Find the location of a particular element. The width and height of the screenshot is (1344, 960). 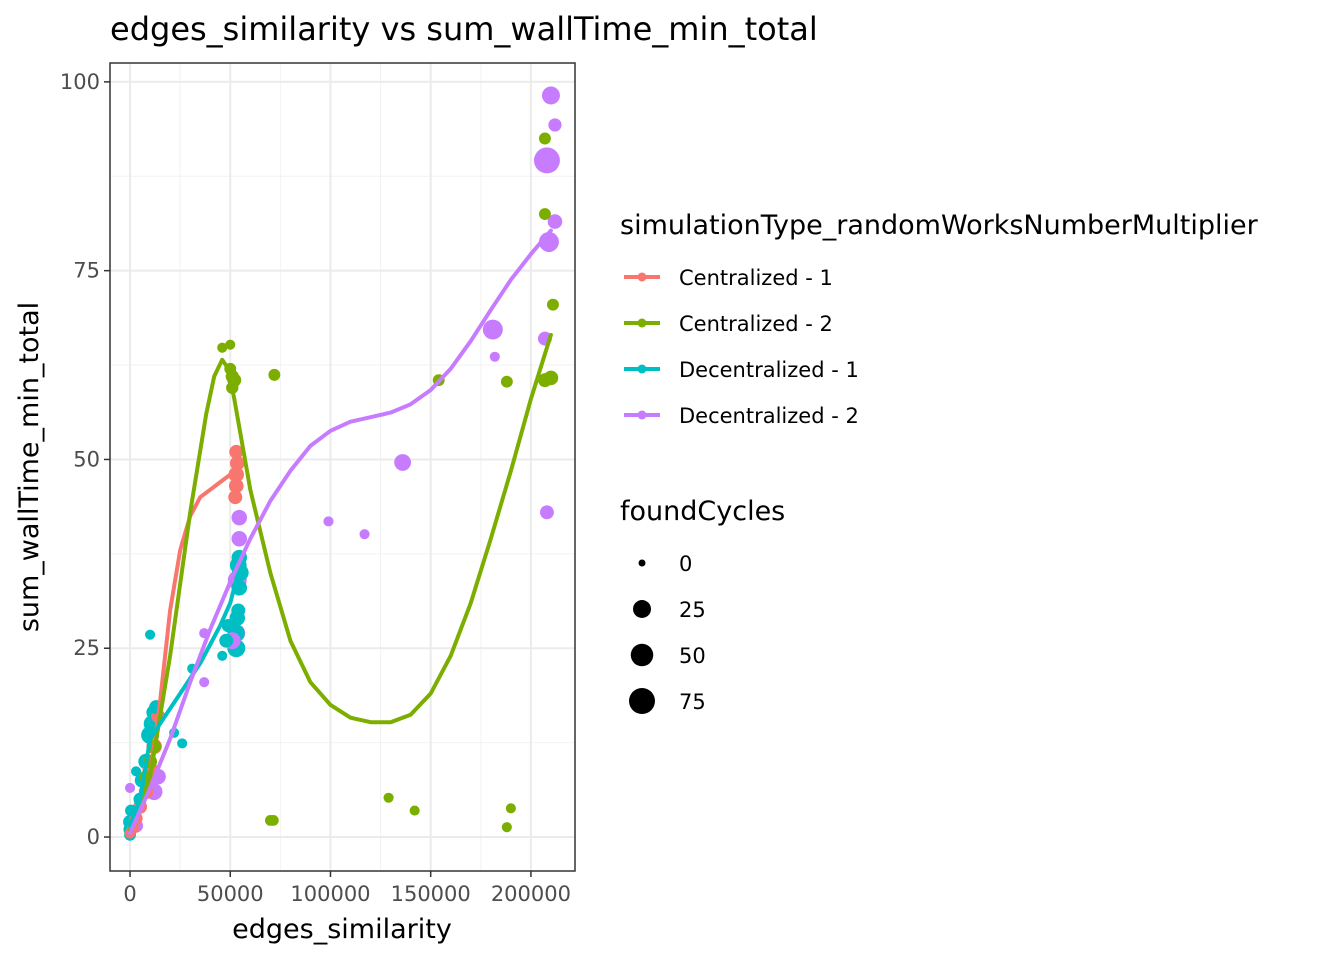

x-axis: 0 50000 100000 150000 200000 is located at coordinates (347, 888).